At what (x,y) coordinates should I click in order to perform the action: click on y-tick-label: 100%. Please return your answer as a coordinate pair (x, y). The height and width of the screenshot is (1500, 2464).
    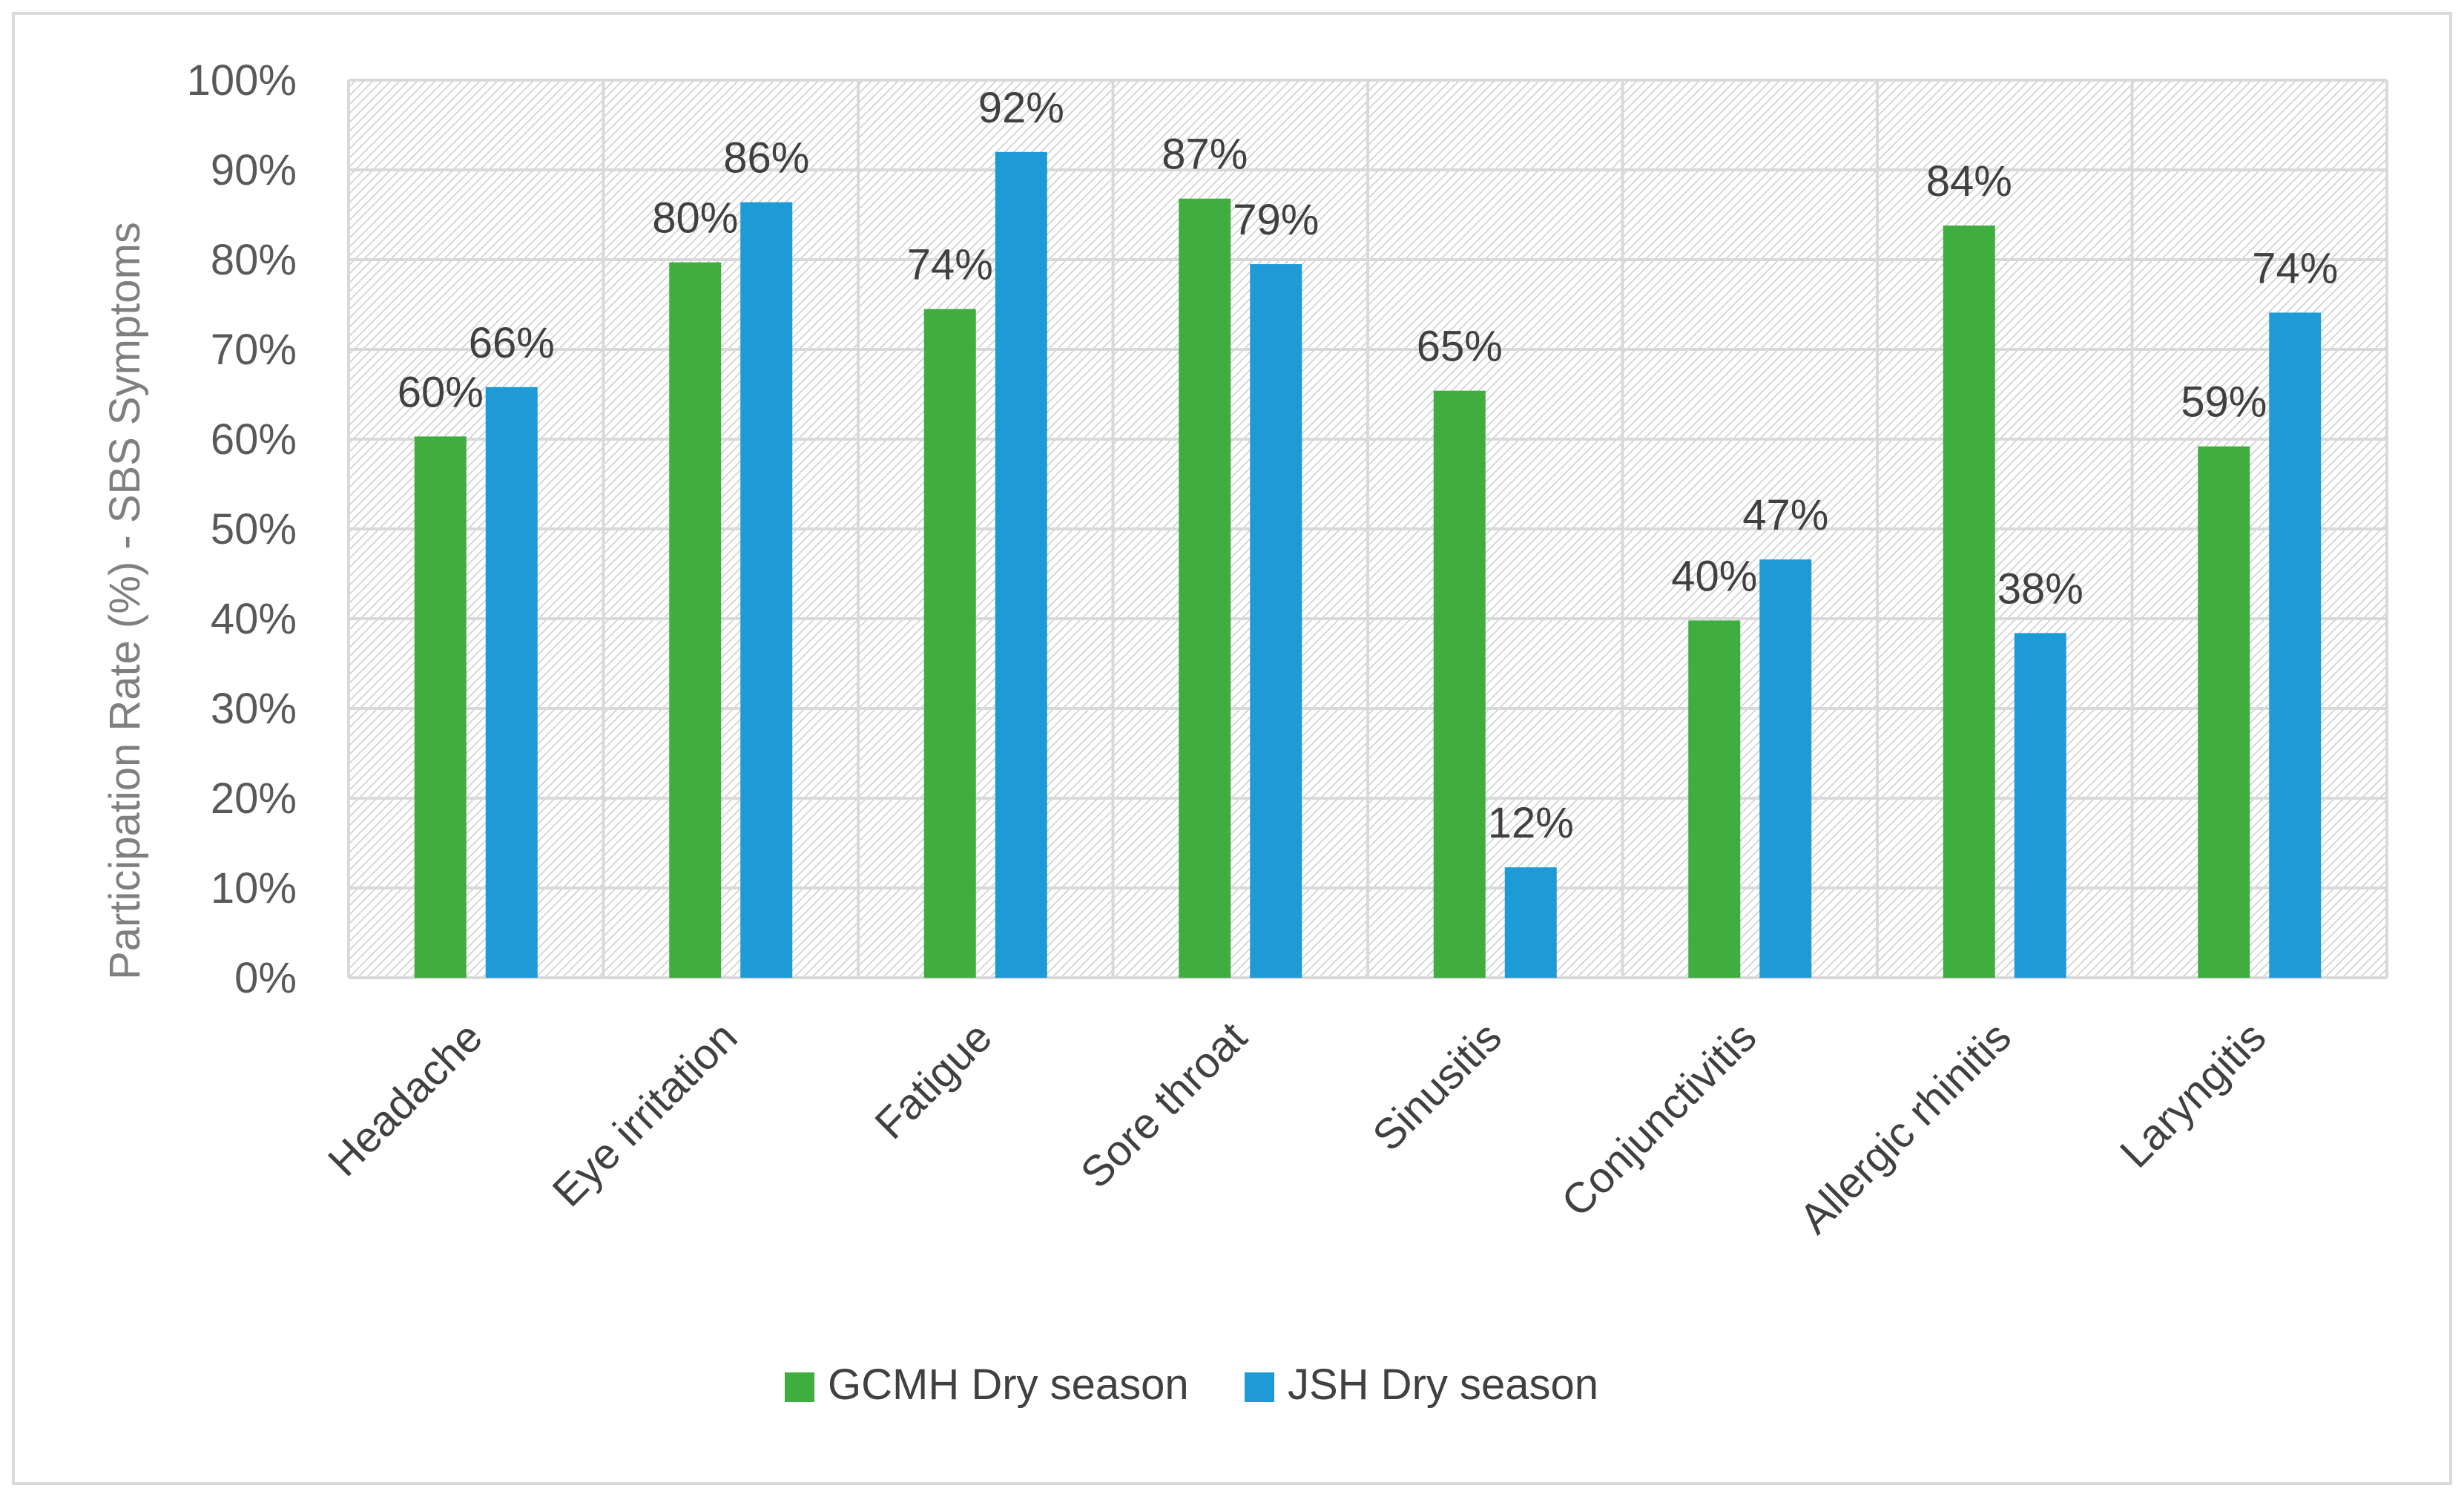
    Looking at the image, I should click on (242, 80).